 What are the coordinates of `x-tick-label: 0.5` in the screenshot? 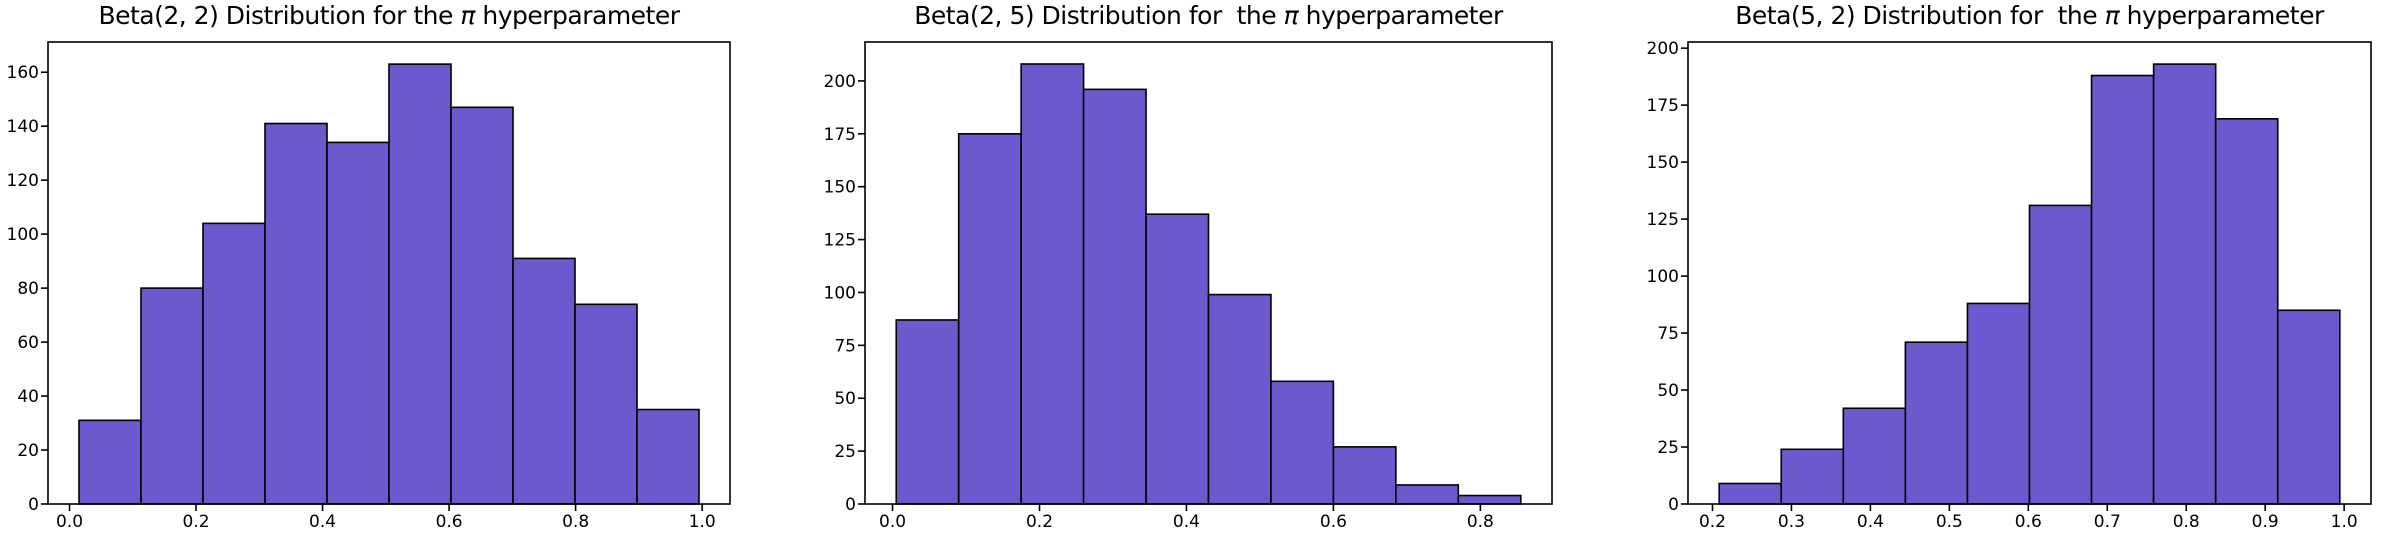 It's located at (1949, 522).